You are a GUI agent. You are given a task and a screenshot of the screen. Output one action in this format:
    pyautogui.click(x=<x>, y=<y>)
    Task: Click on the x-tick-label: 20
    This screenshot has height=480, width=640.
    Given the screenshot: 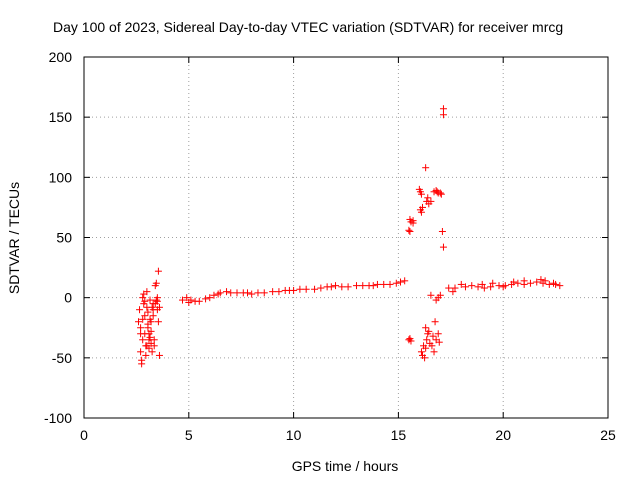 What is the action you would take?
    pyautogui.click(x=503, y=435)
    